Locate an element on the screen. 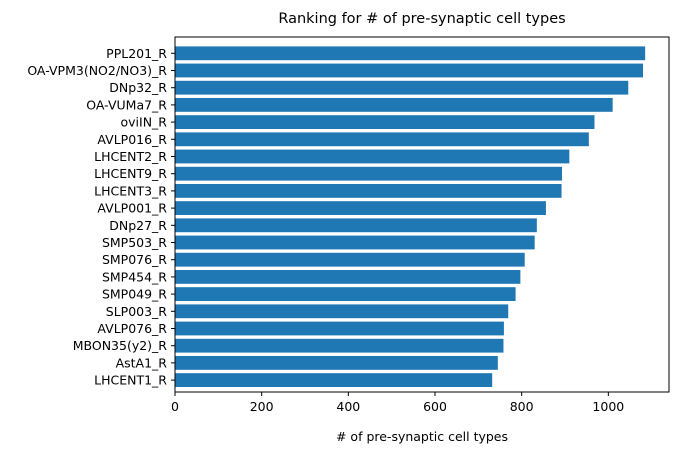 The height and width of the screenshot is (457, 680). y-tick-label: LHCENT2_R is located at coordinates (130, 156).